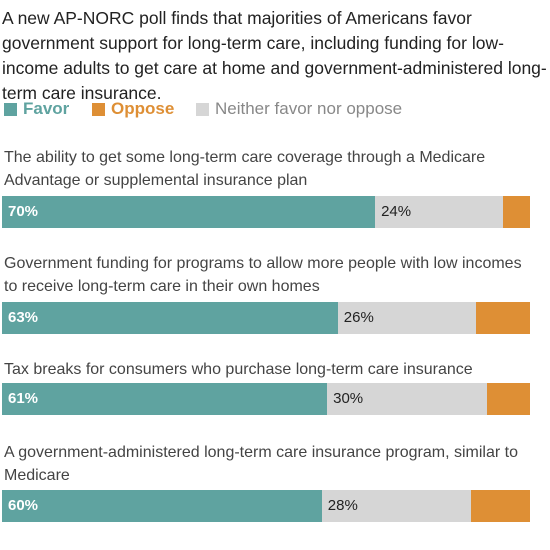 The height and width of the screenshot is (550, 550). What do you see at coordinates (23, 211) in the screenshot?
I see `value-label: 70%` at bounding box center [23, 211].